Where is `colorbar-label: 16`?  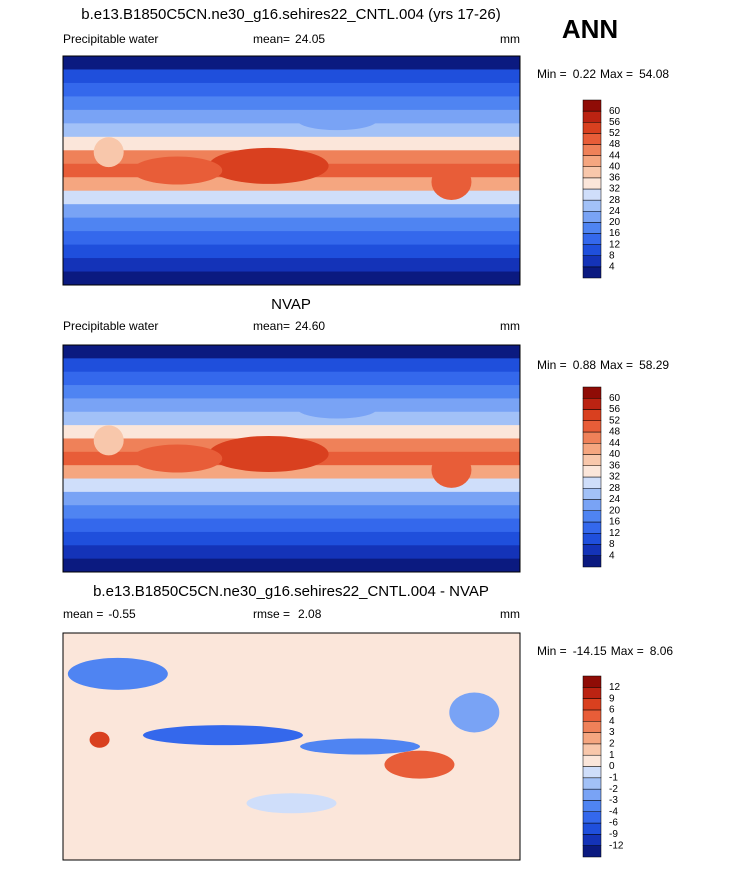
colorbar-label: 16 is located at coordinates (615, 233).